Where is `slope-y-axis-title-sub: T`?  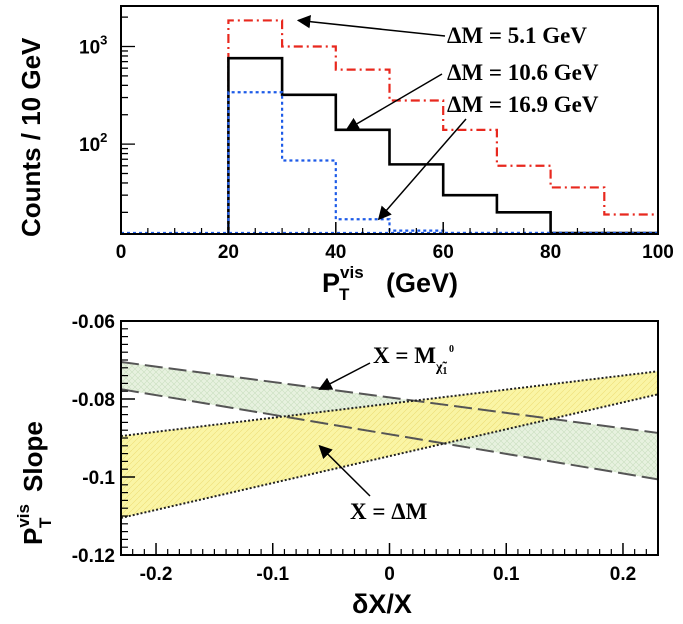
slope-y-axis-title-sub: T is located at coordinates (45, 522).